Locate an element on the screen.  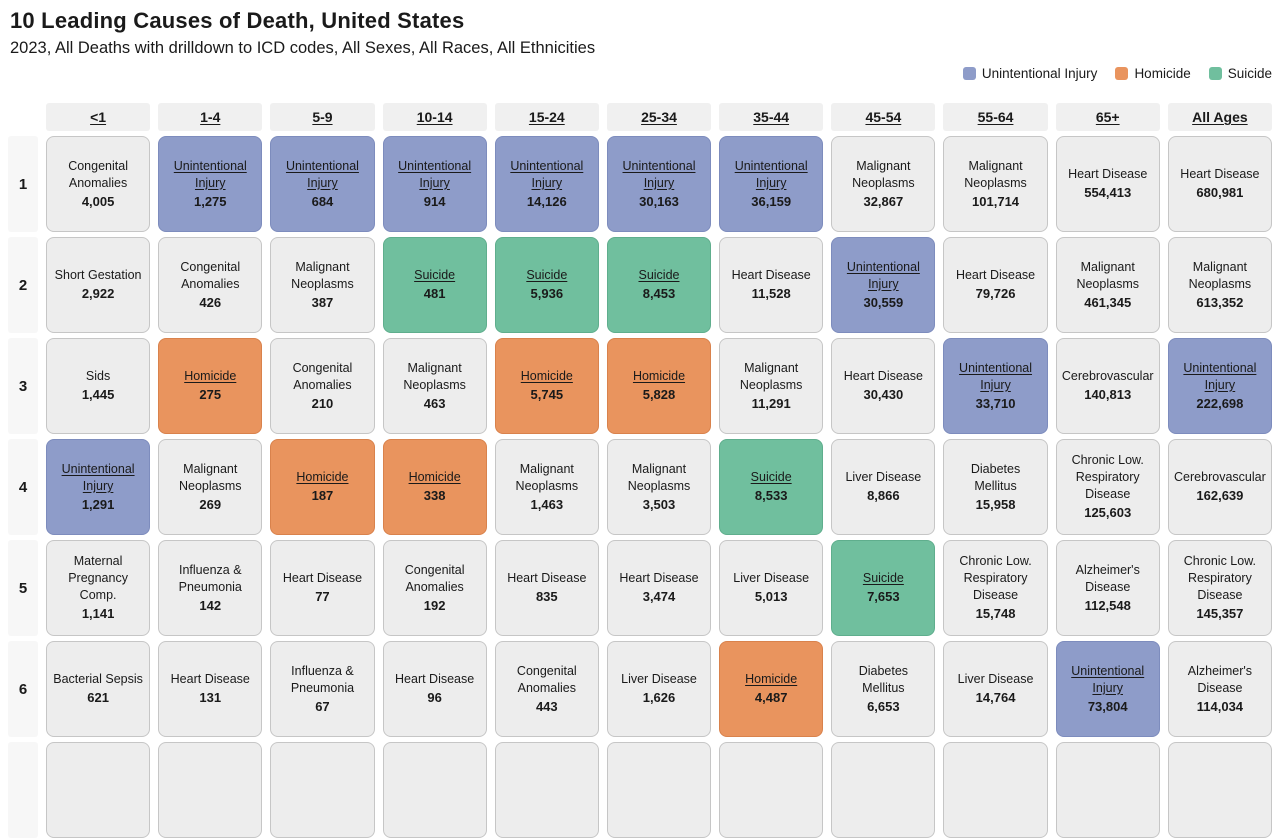
cause-cell: Malignant Neoplasms 32,867 is located at coordinates (883, 184).